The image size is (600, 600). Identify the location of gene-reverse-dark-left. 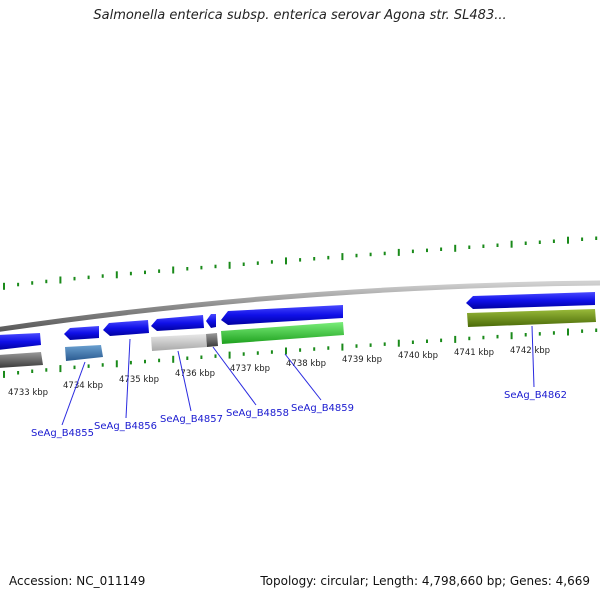
(21, 360).